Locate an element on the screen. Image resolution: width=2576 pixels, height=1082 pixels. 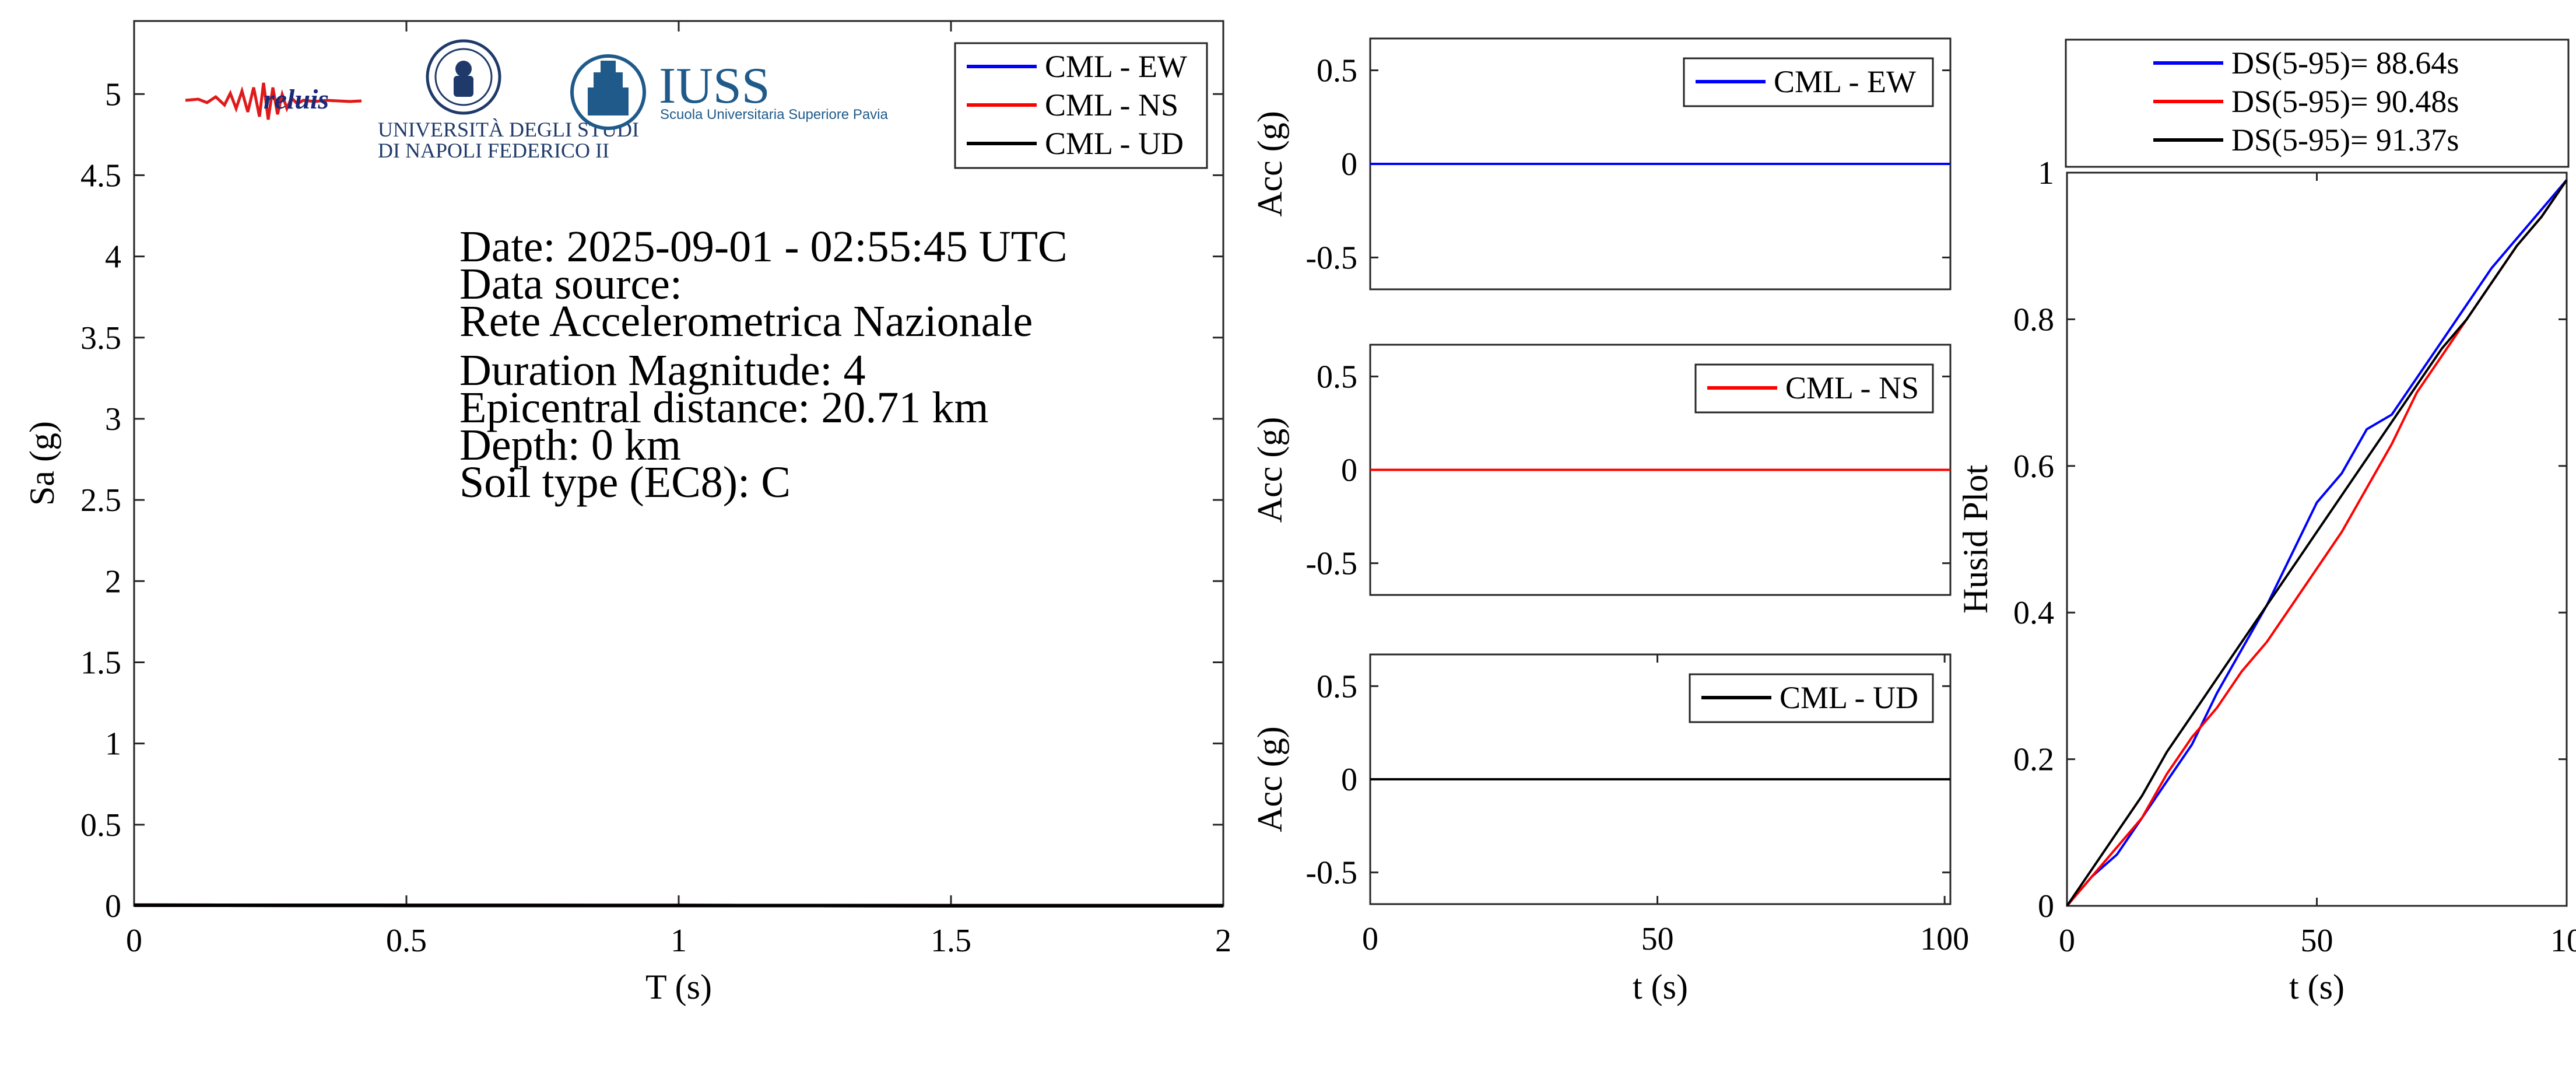
husid-series-line is located at coordinates (2317, 543).